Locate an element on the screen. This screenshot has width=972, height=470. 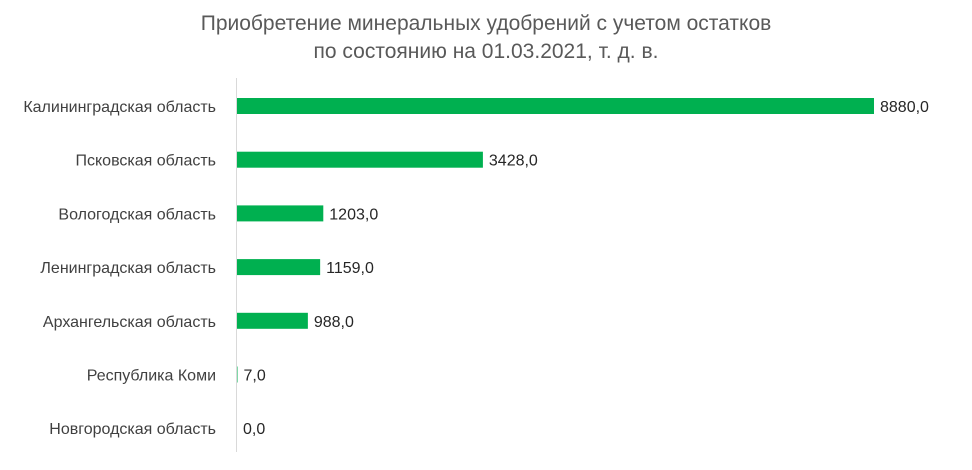
value-label: 0,0 is located at coordinates (254, 429).